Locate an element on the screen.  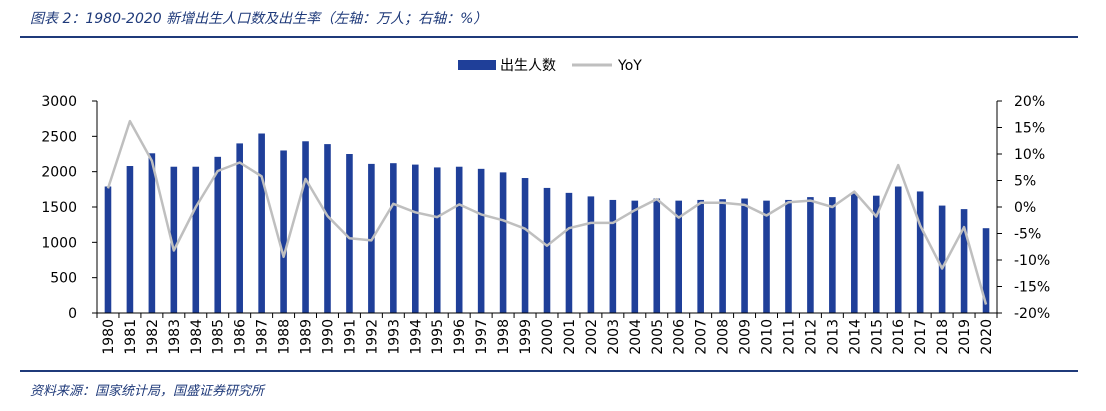
x-tick-label: 1996 is located at coordinates (460, 337).